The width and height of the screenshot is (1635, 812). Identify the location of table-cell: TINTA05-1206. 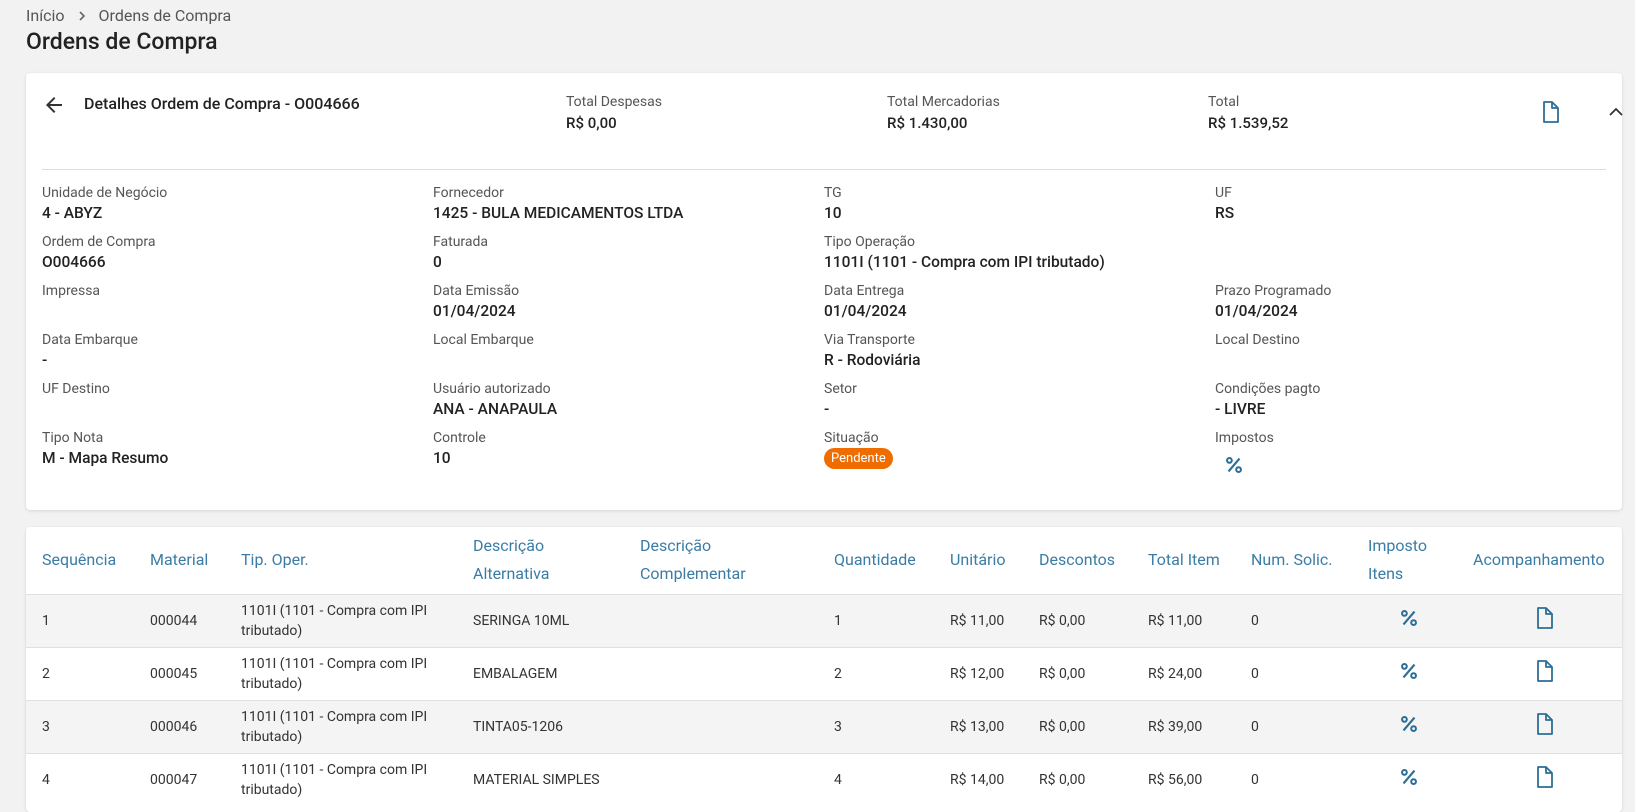
(540, 726).